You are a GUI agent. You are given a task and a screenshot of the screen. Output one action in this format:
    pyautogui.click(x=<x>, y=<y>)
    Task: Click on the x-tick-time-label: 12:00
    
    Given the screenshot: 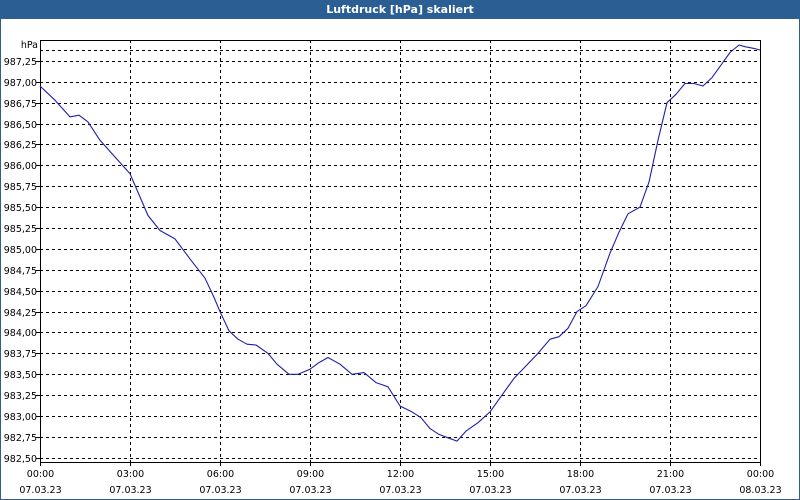 What is the action you would take?
    pyautogui.click(x=400, y=474)
    